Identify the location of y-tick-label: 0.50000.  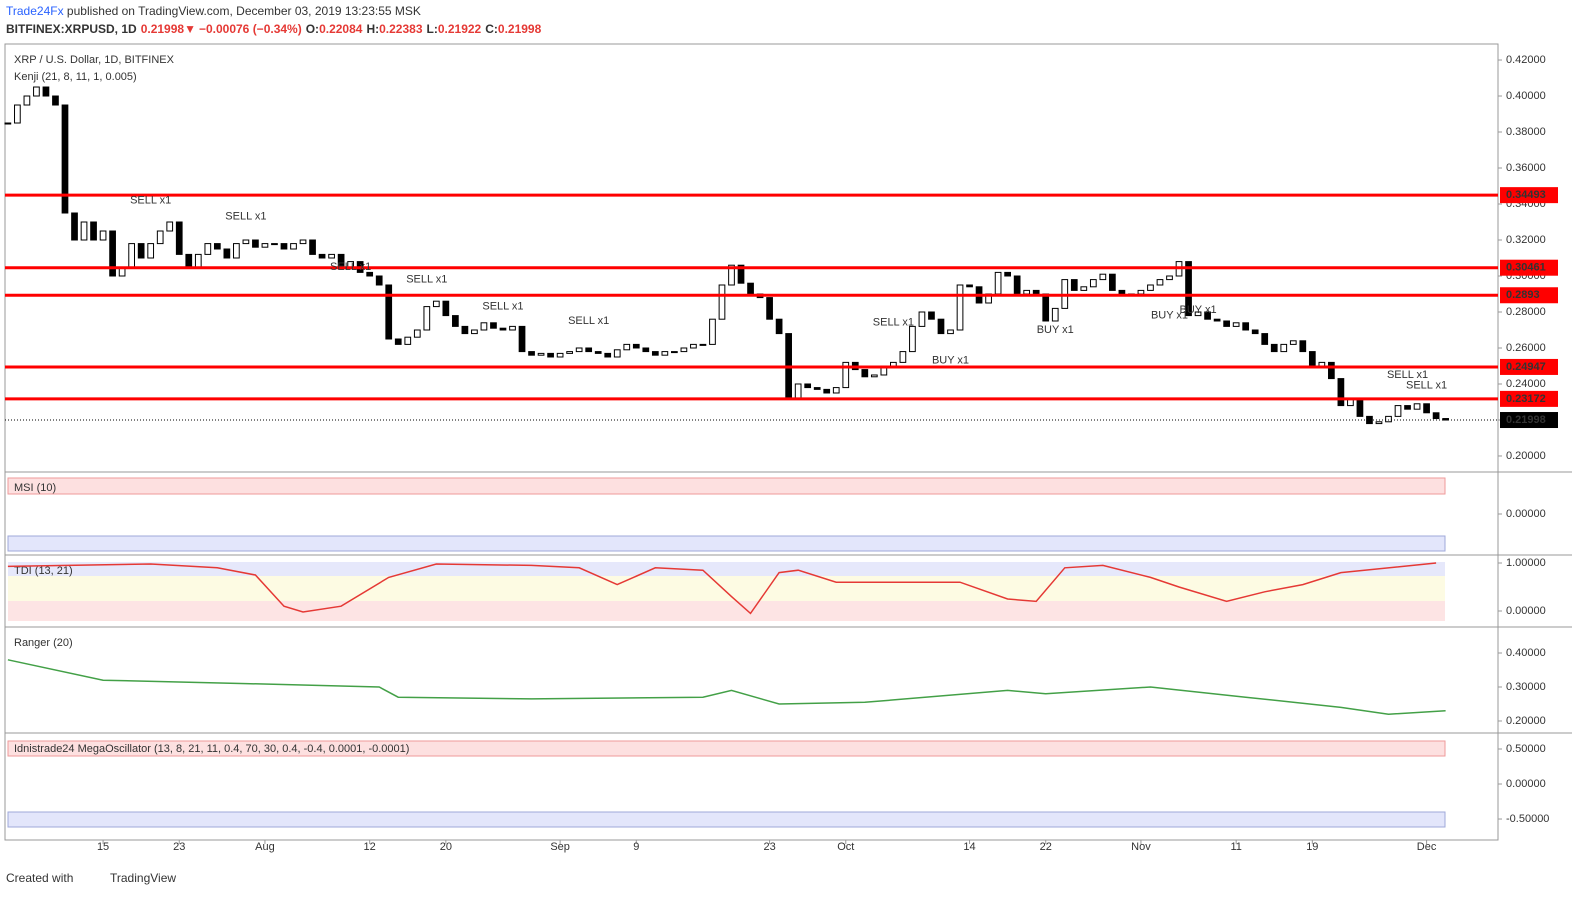
(1526, 749).